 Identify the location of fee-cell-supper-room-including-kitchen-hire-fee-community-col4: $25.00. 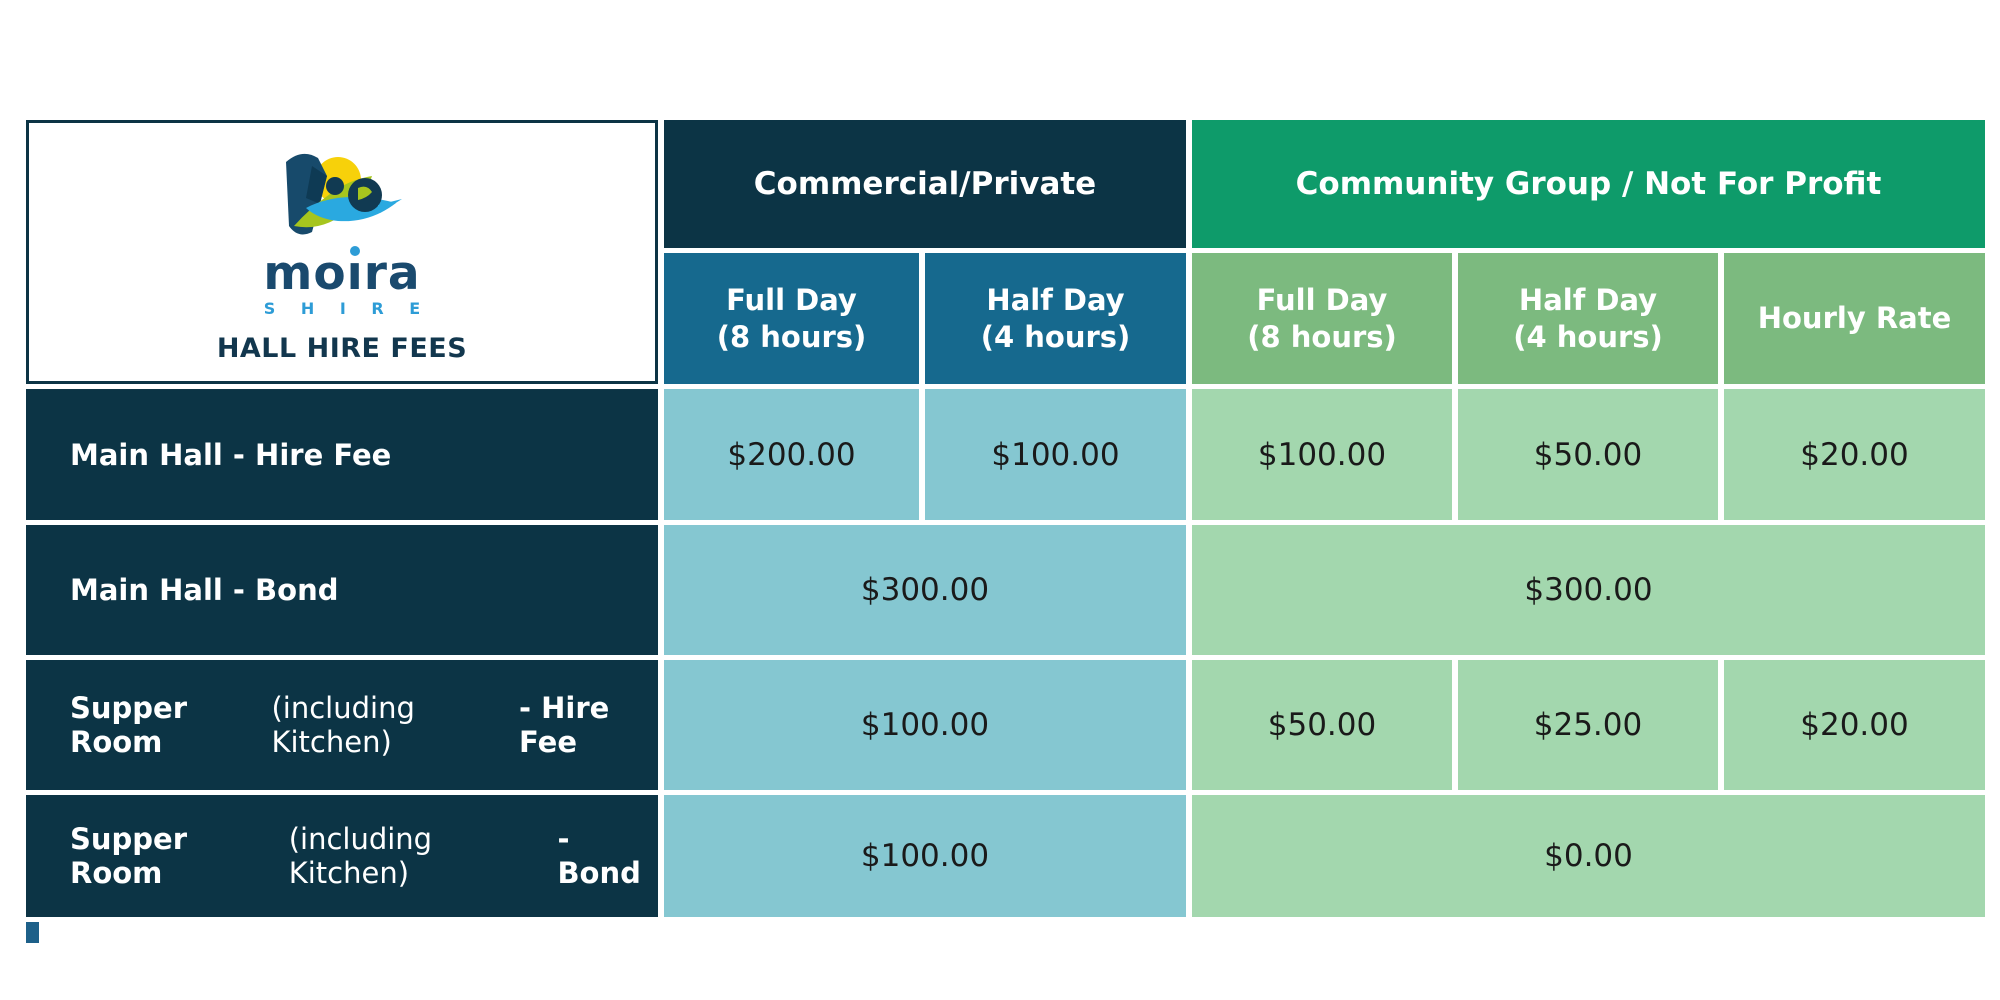
(1588, 725).